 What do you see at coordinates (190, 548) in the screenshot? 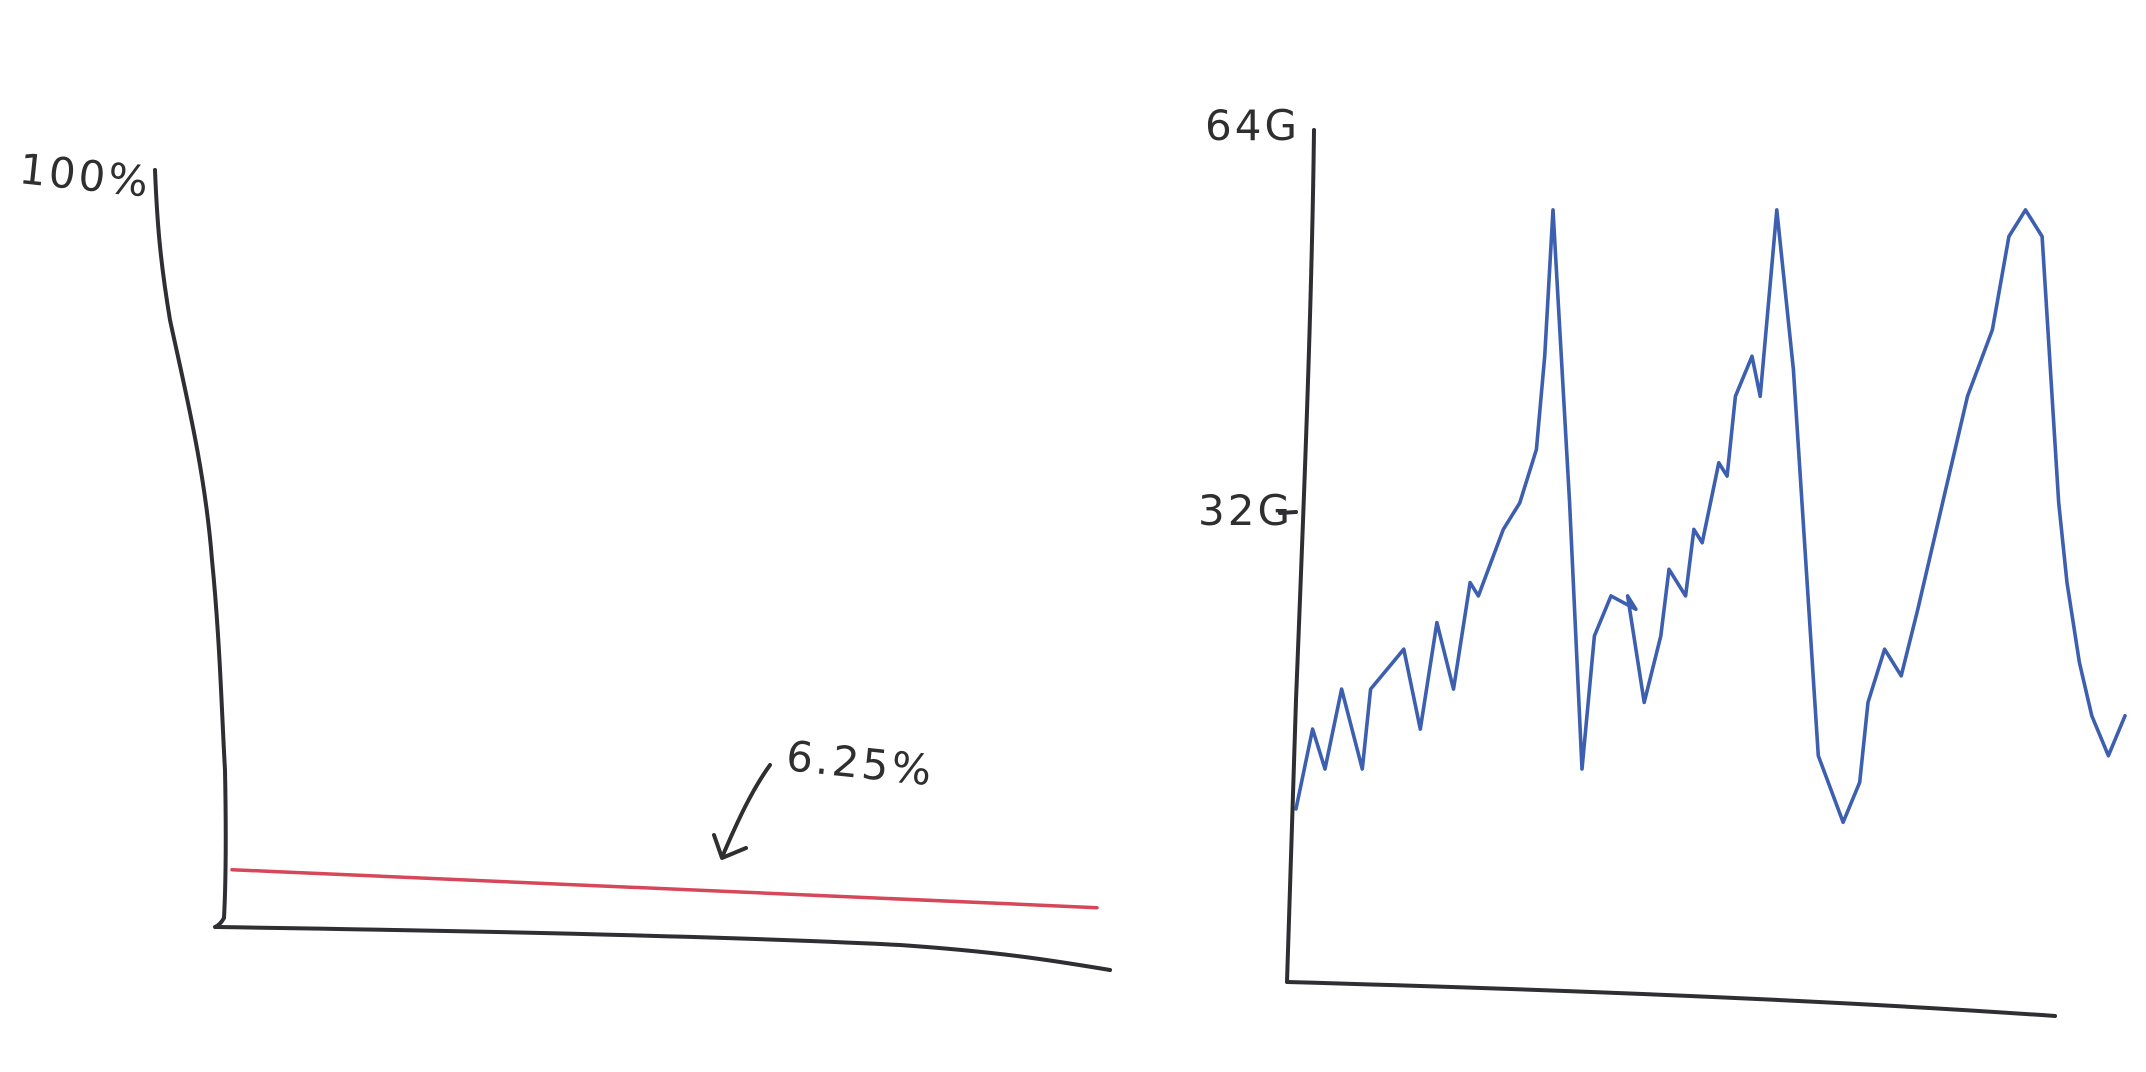
I see `left-y-axis` at bounding box center [190, 548].